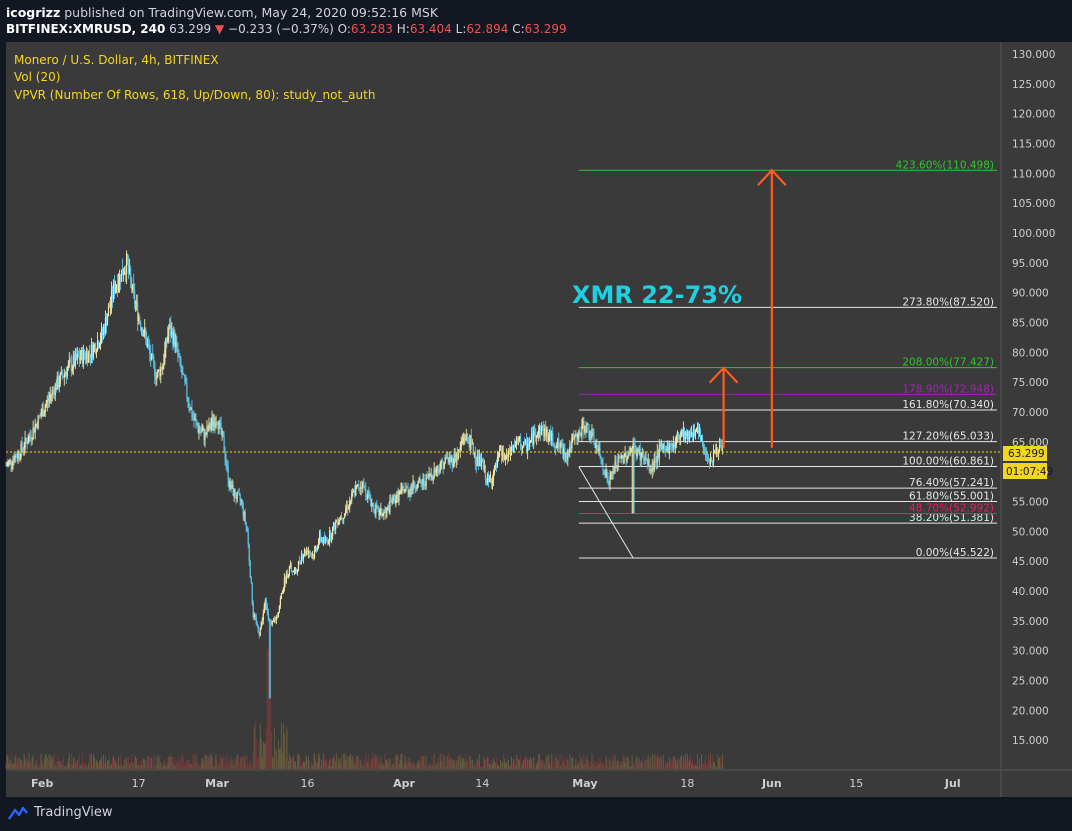 The width and height of the screenshot is (1072, 831). I want to click on author-name: icogrizz, so click(33, 12).